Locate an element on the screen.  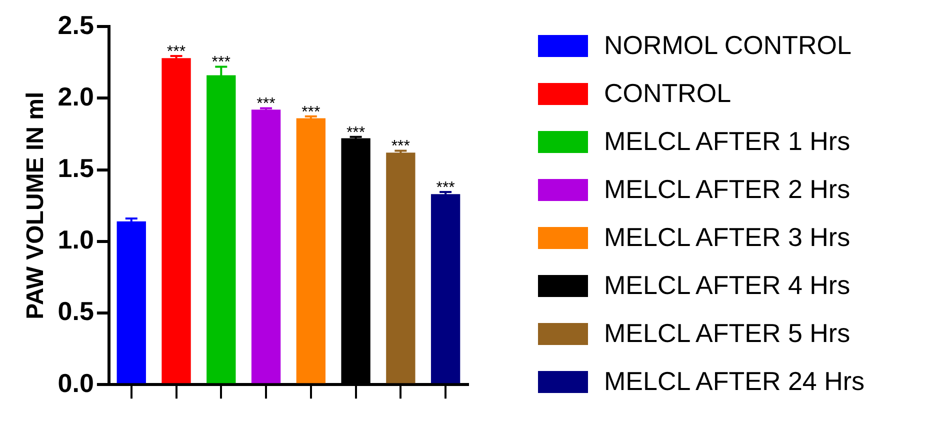
legend-label: MELCL AFTER 3 Hrs is located at coordinates (727, 237).